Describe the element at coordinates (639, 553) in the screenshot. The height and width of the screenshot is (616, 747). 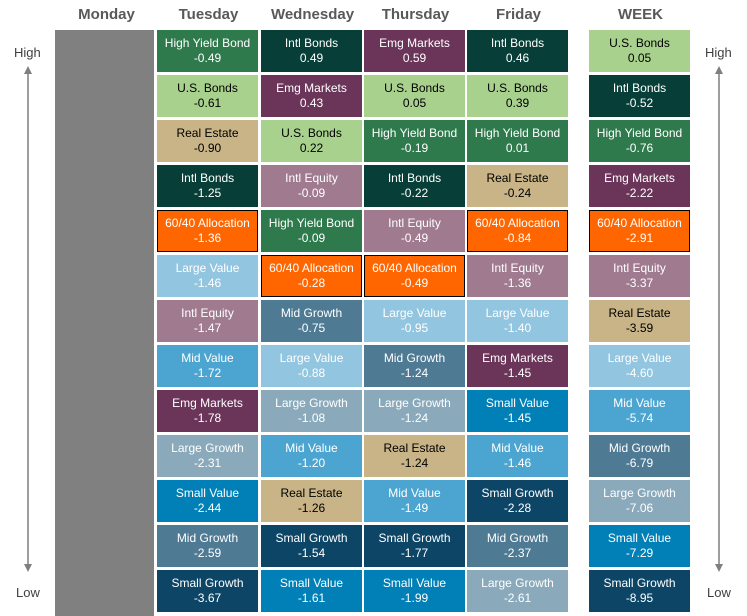
I see `return-value: -7.29` at that location.